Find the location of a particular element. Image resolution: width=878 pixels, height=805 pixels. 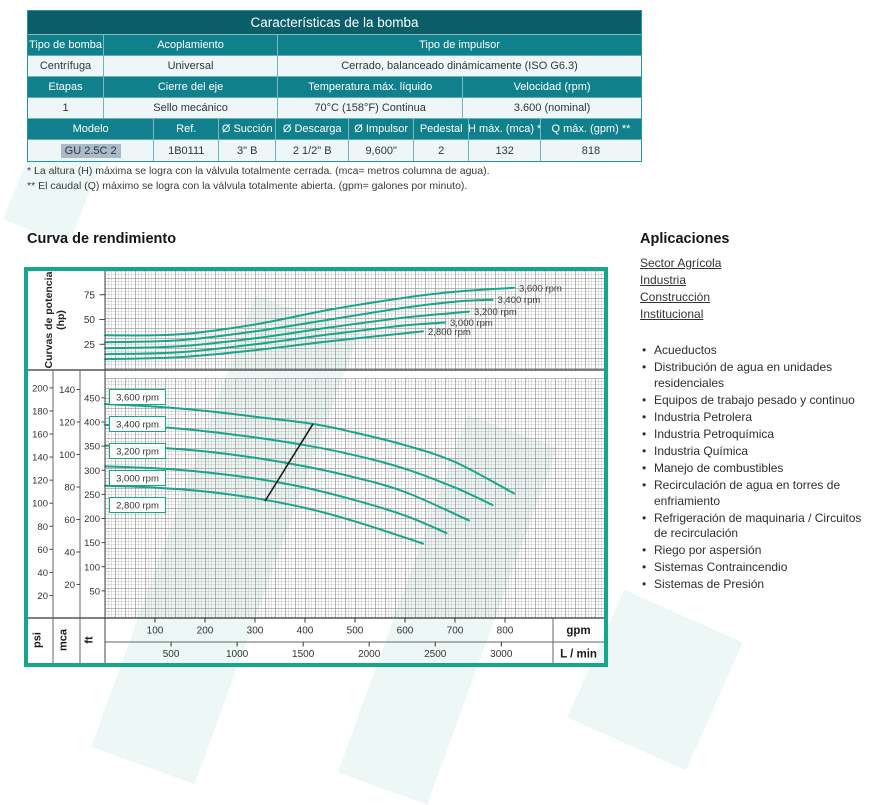

value-cell: Sello mecánico is located at coordinates (191, 108).